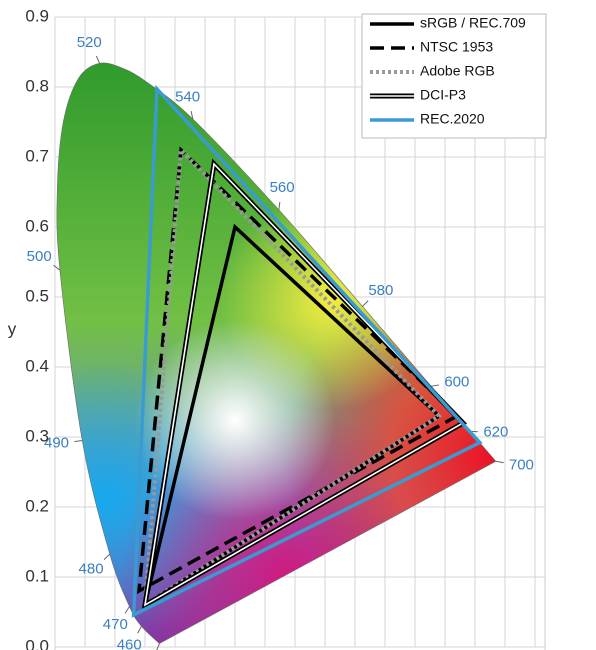 Image resolution: width=596 pixels, height=650 pixels. Describe the element at coordinates (37, 295) in the screenshot. I see `y-tick-label: 0.5` at that location.